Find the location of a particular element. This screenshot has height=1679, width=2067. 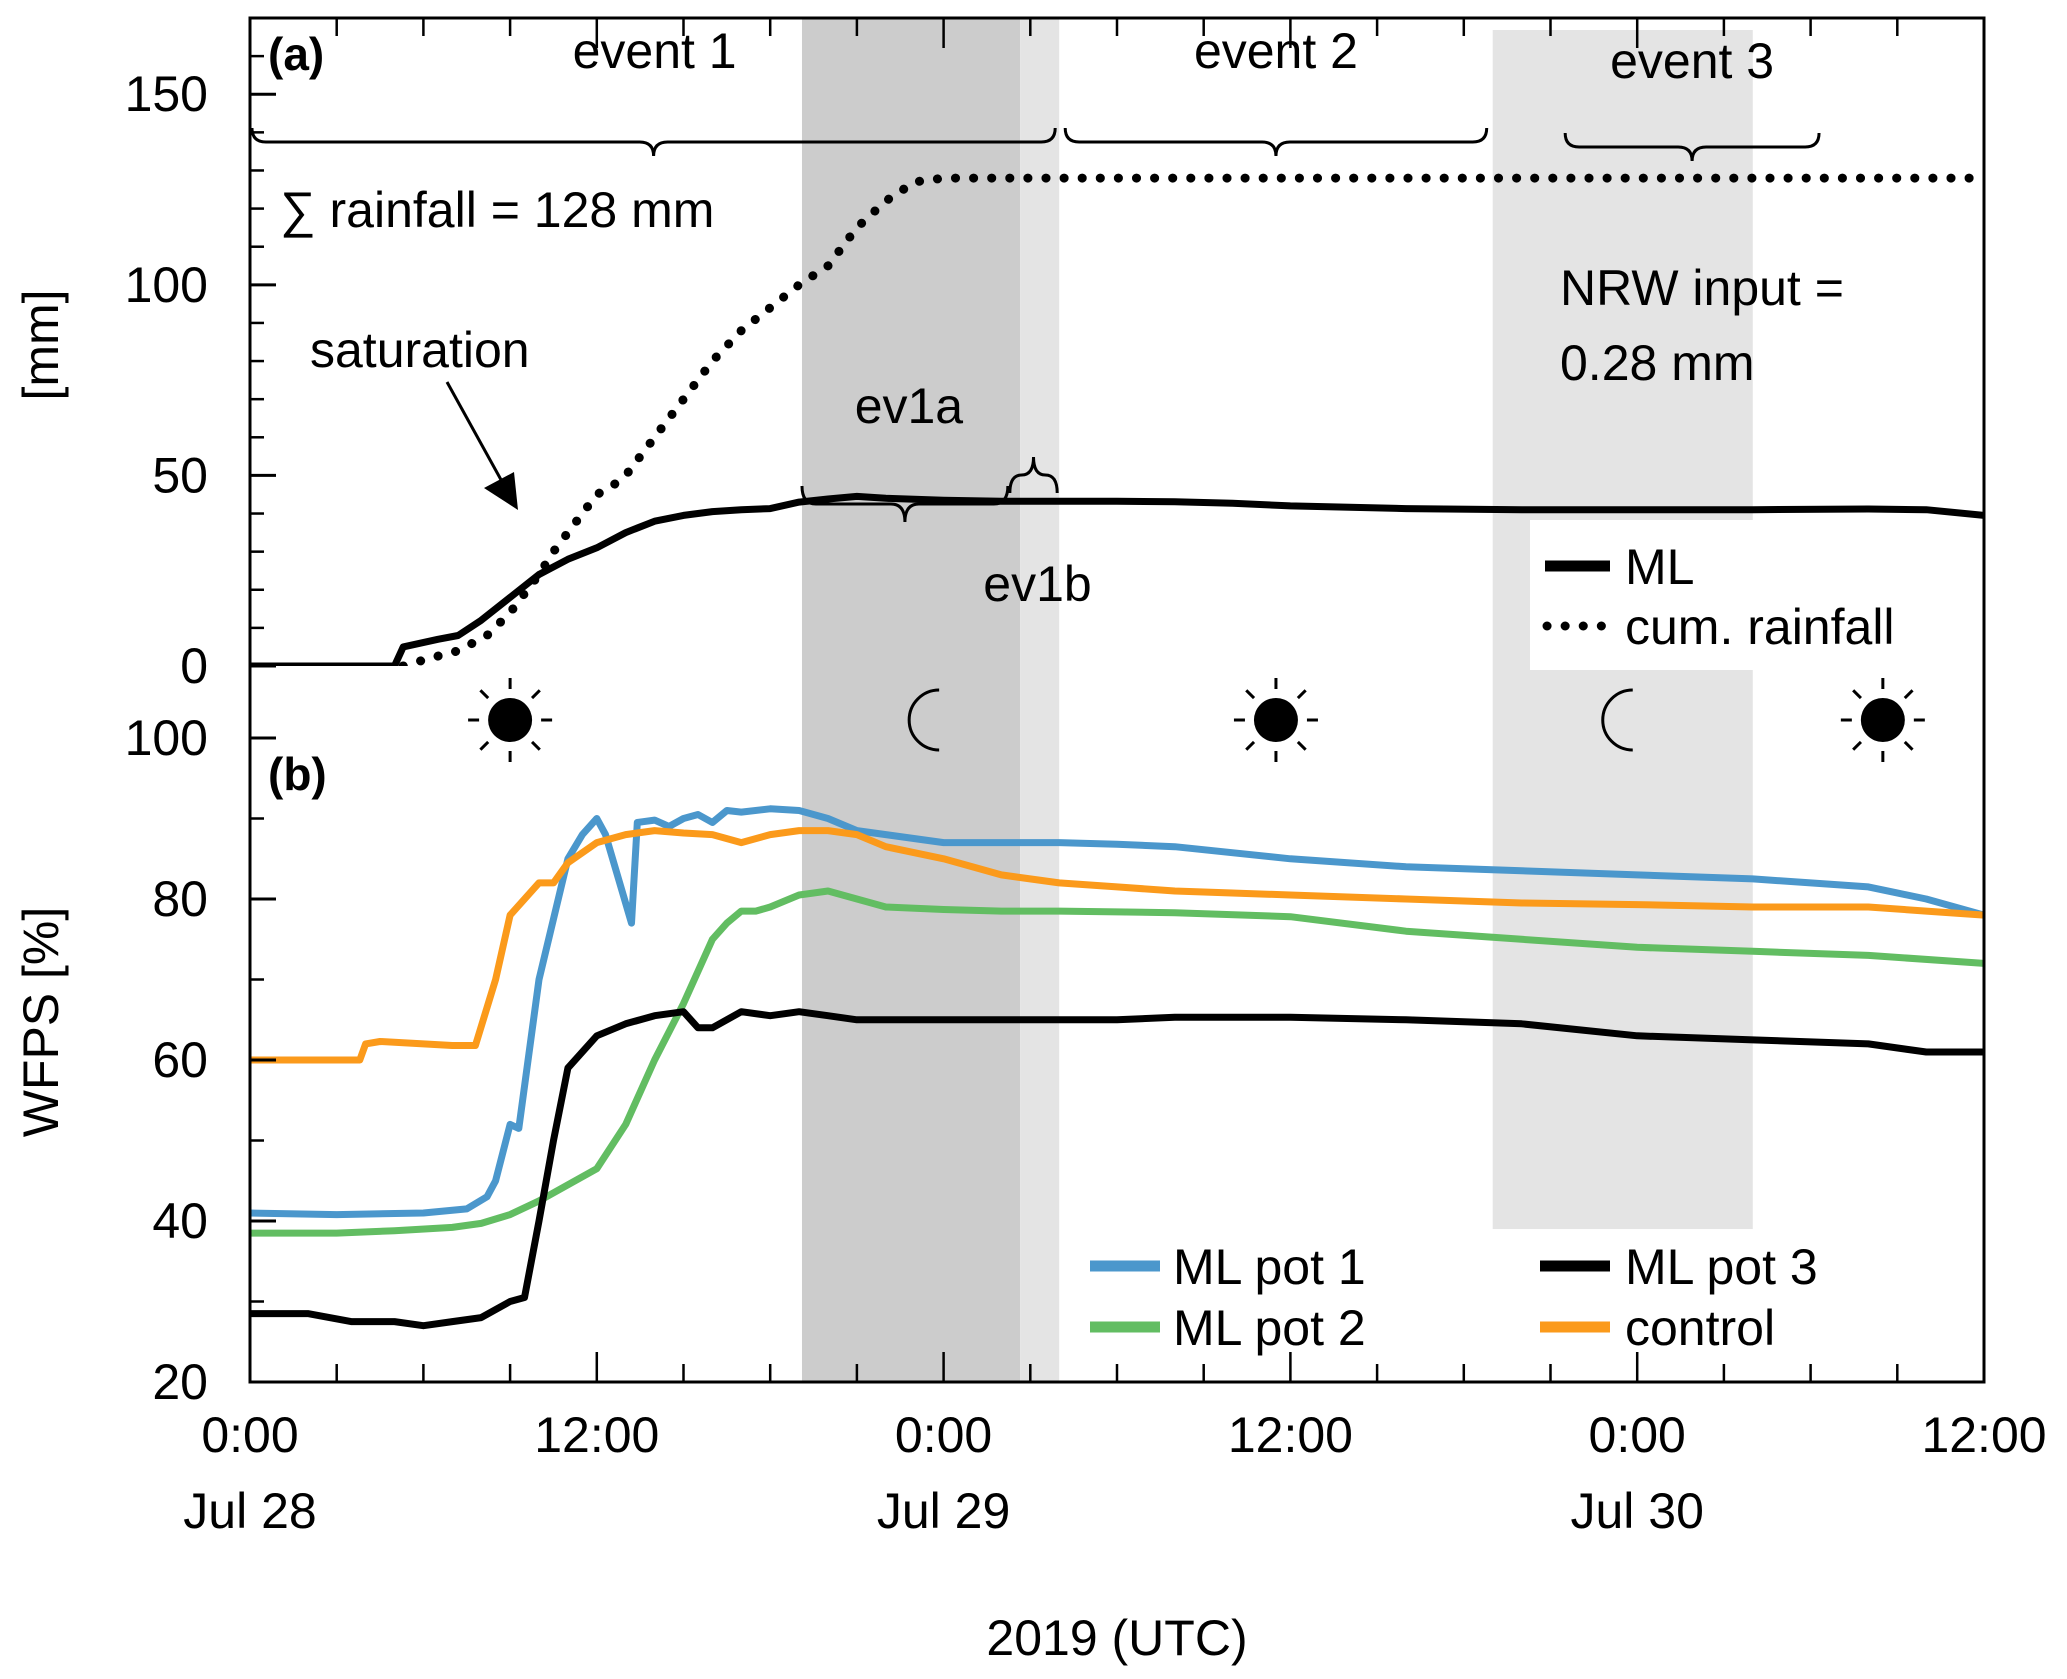

panel-a-label: (a) is located at coordinates (296, 54).